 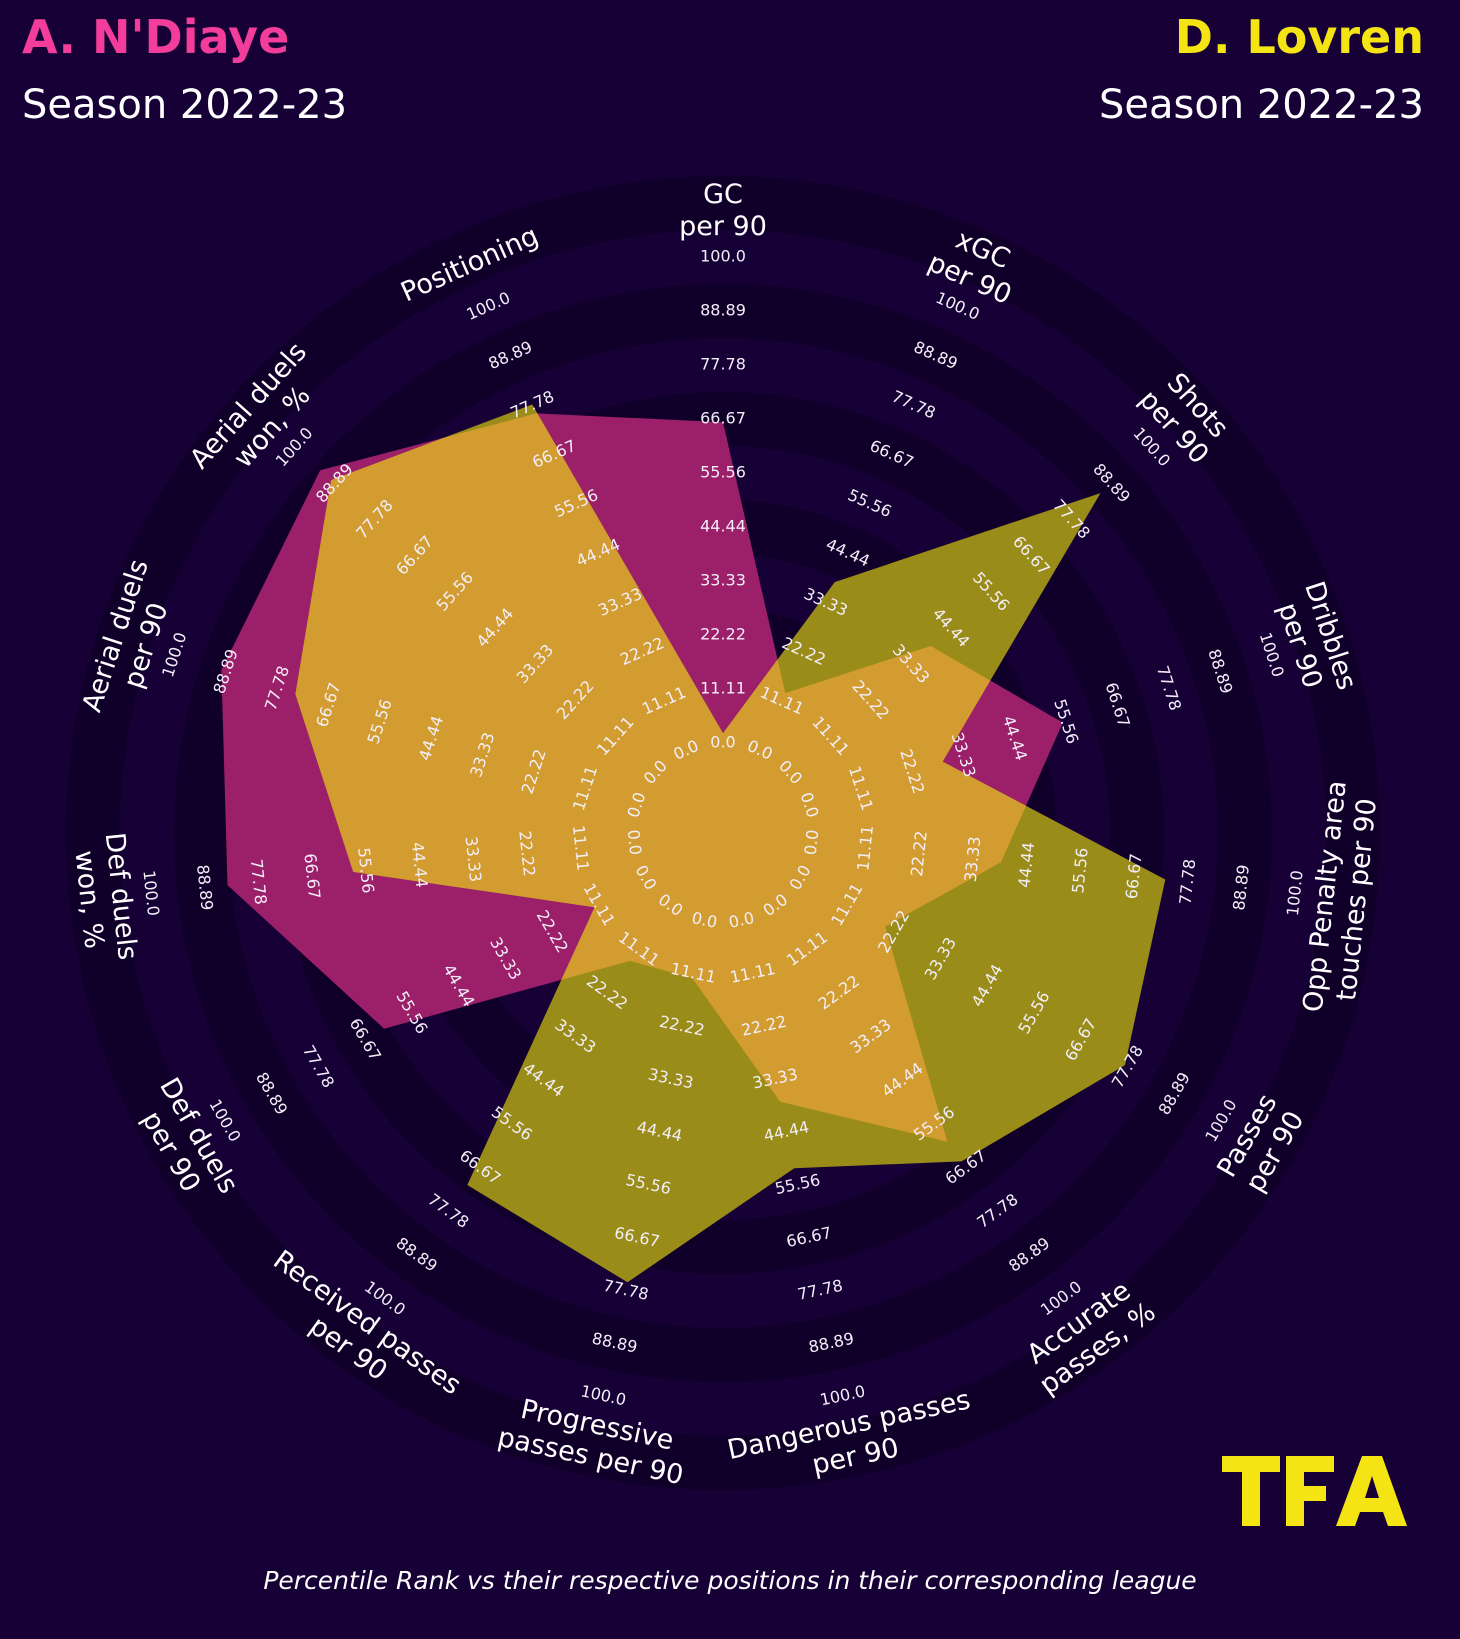 What do you see at coordinates (1261, 105) in the screenshot?
I see `player2-season: Season 2022-23` at bounding box center [1261, 105].